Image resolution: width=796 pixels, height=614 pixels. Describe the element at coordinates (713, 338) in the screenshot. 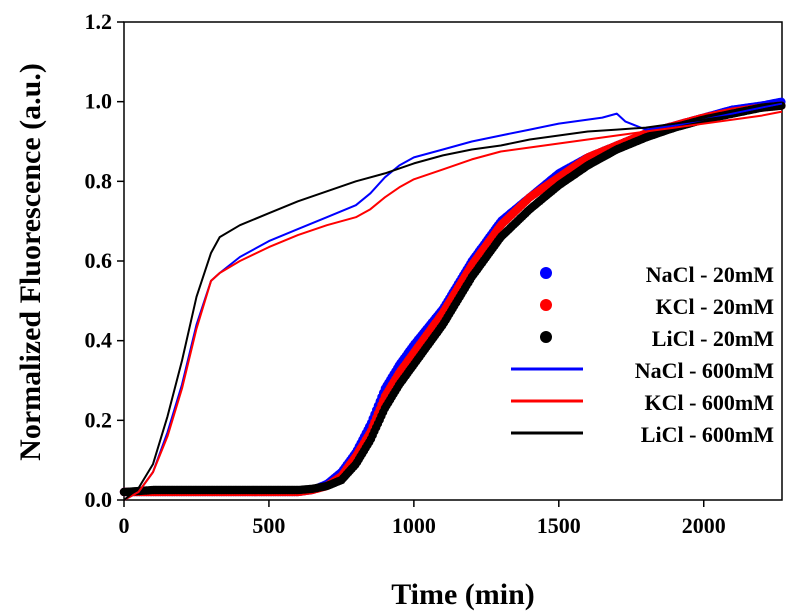

I see `legend-label: LiCl - 20mM` at that location.